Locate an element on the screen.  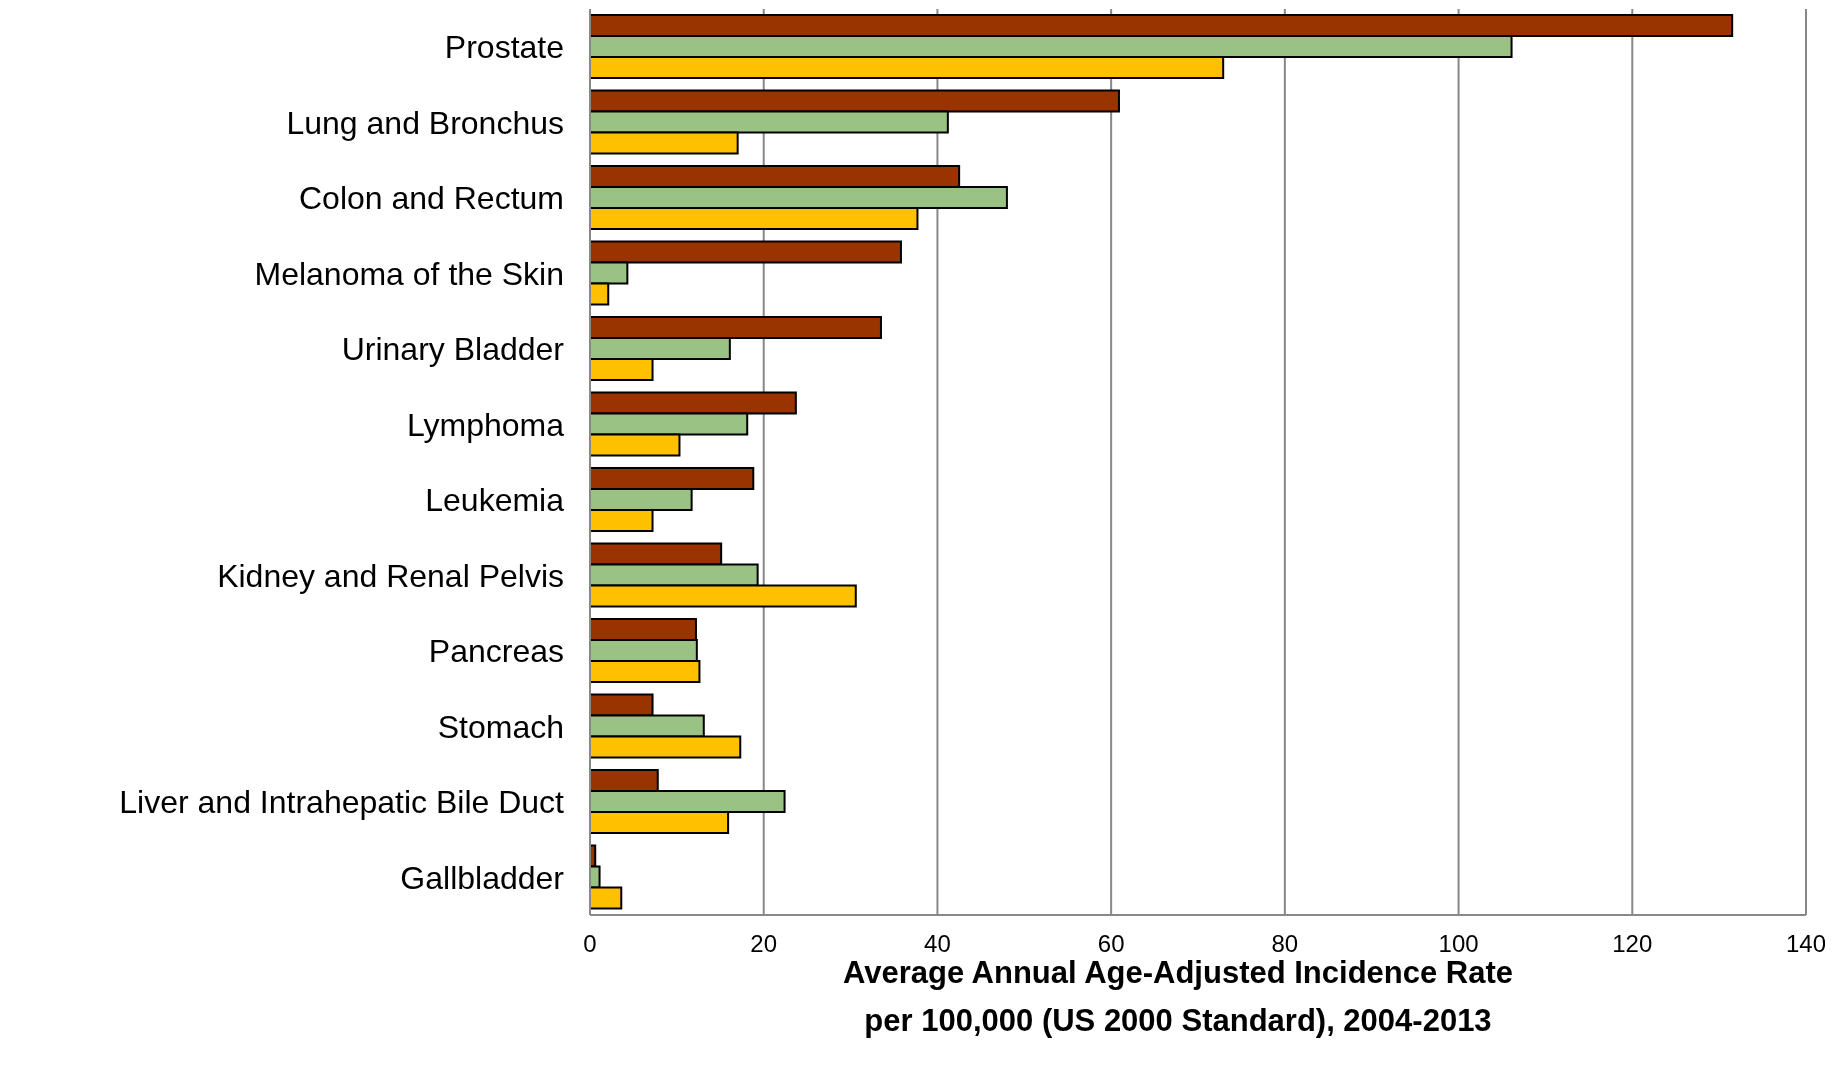
y-tick-label: Gallbladder is located at coordinates (482, 877).